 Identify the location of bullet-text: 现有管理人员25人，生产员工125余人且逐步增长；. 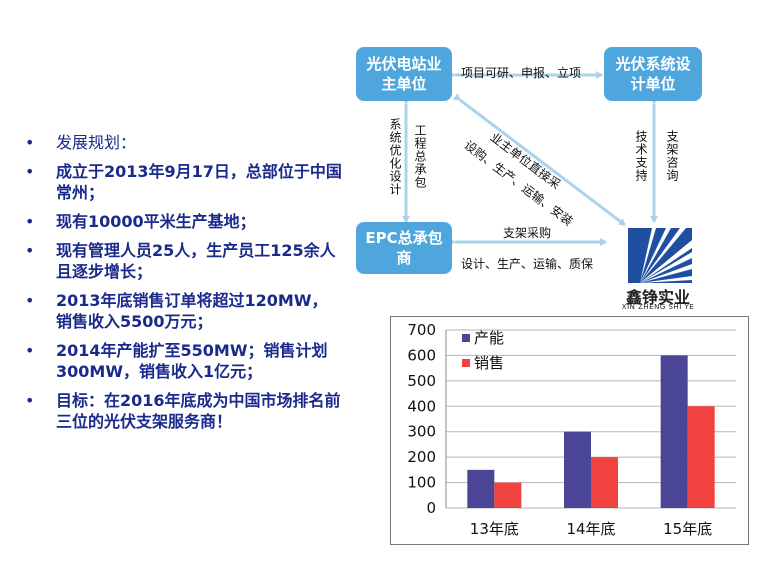
(196, 261).